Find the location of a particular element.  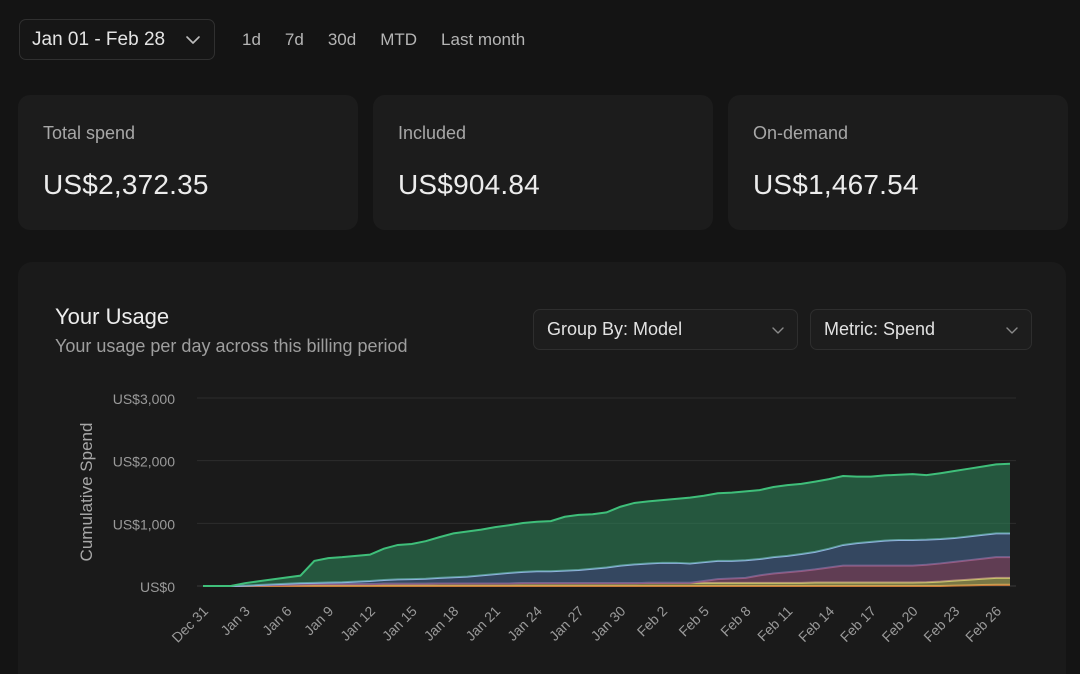

date-range-label: Jan 01 - Feb 28 is located at coordinates (99, 39).